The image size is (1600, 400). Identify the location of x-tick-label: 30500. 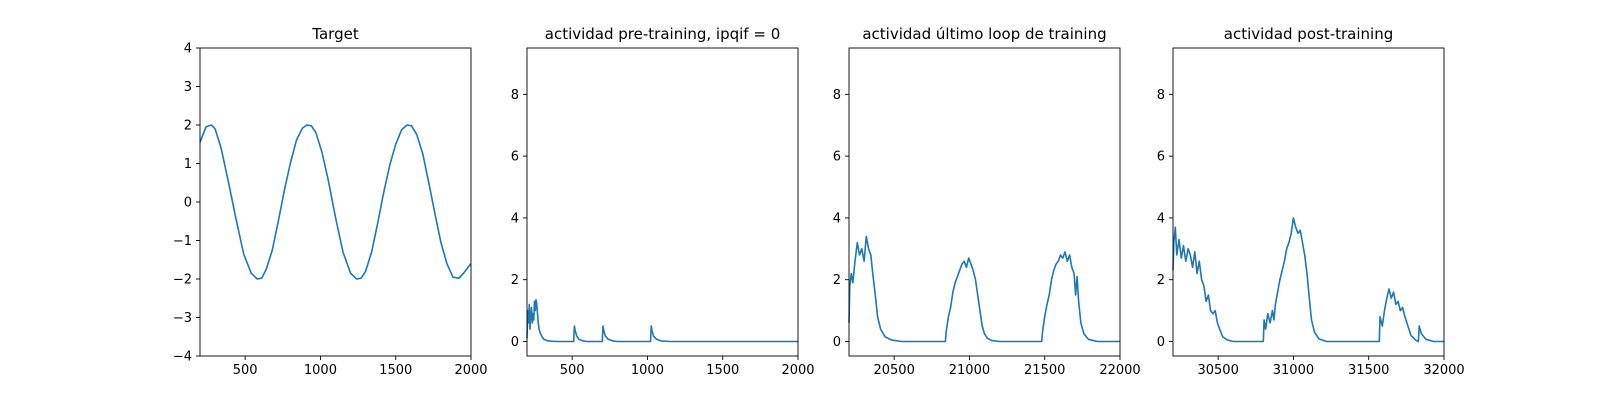
(1217, 370).